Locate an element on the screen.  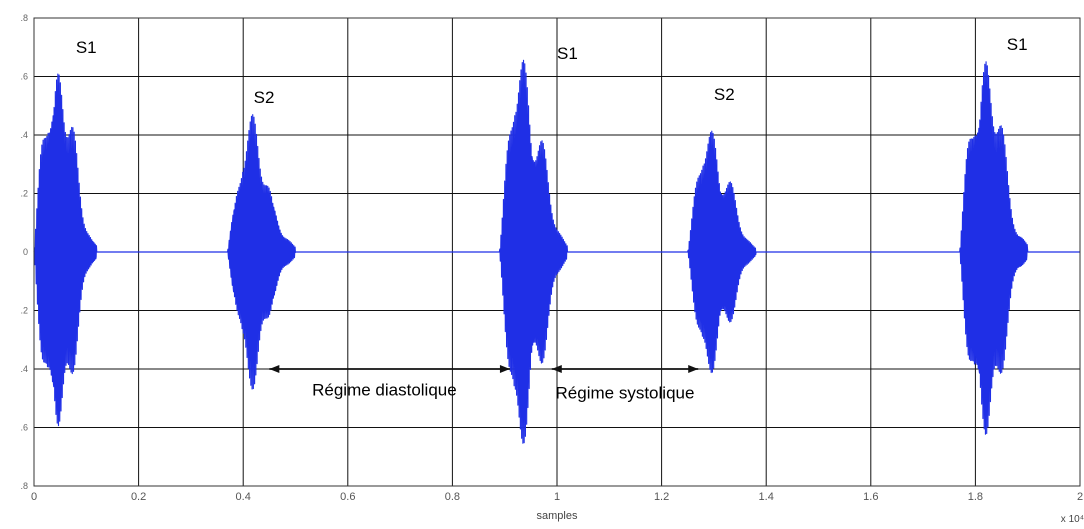
y-axis-ticks: .8 .6 .4 .2 0 .2 .4 .6 .8 is located at coordinates (24, 252).